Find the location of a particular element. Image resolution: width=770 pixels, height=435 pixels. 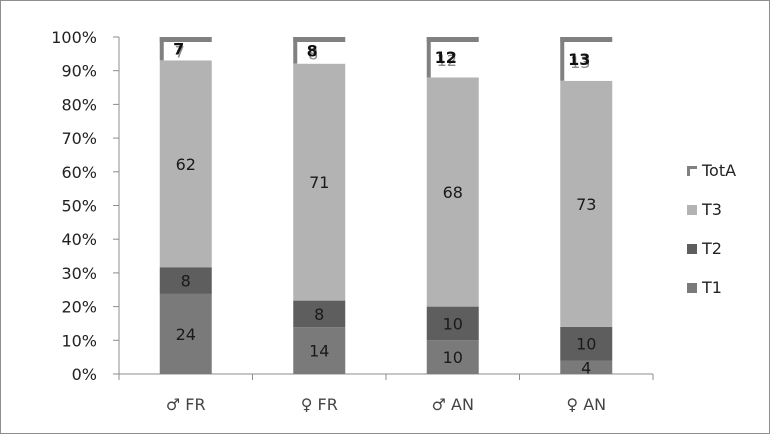

y-tick-label: 80% is located at coordinates (79, 104).